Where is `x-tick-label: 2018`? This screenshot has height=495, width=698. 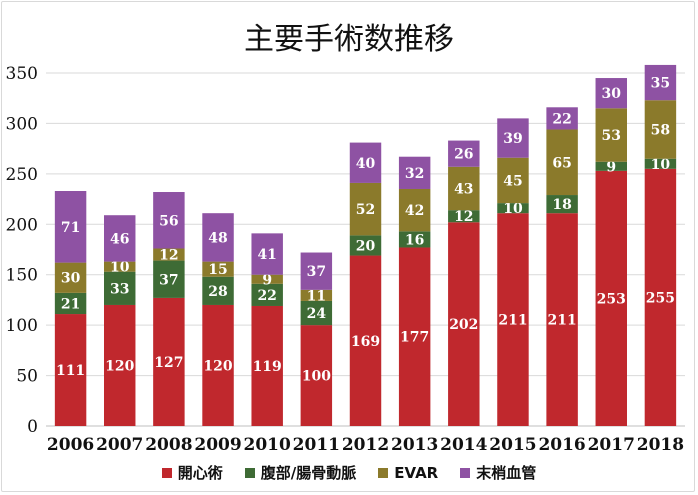 x-tick-label: 2018 is located at coordinates (660, 445).